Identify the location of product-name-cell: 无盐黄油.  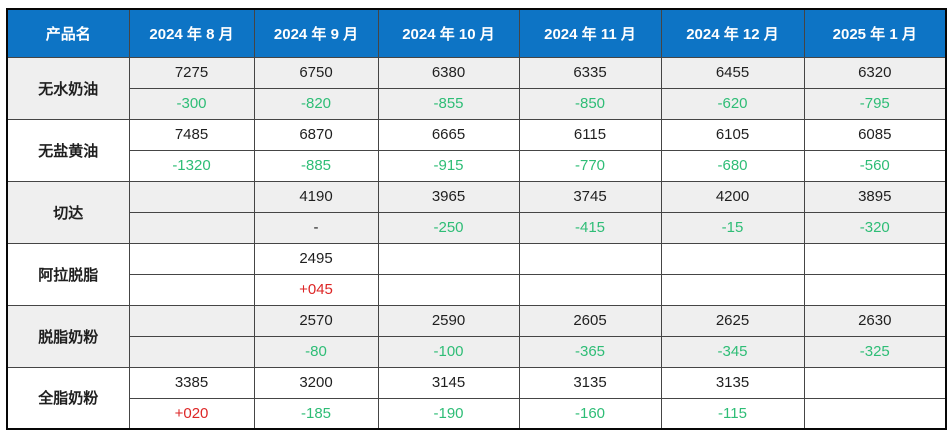
(68, 150).